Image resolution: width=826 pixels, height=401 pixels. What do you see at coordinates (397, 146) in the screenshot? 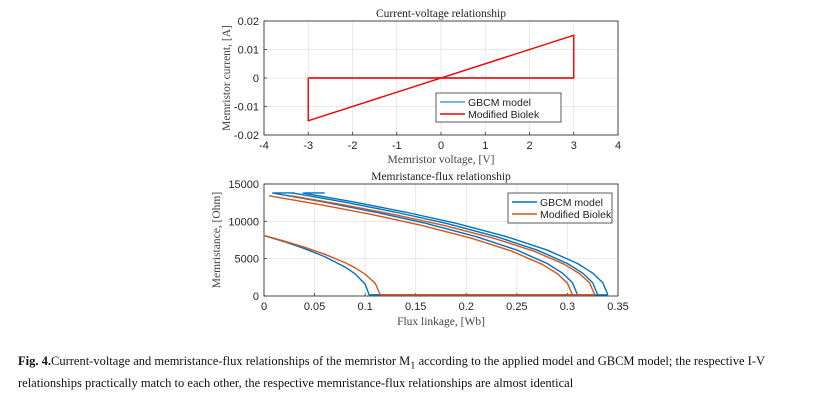
I see `x-tick-label: -1` at bounding box center [397, 146].